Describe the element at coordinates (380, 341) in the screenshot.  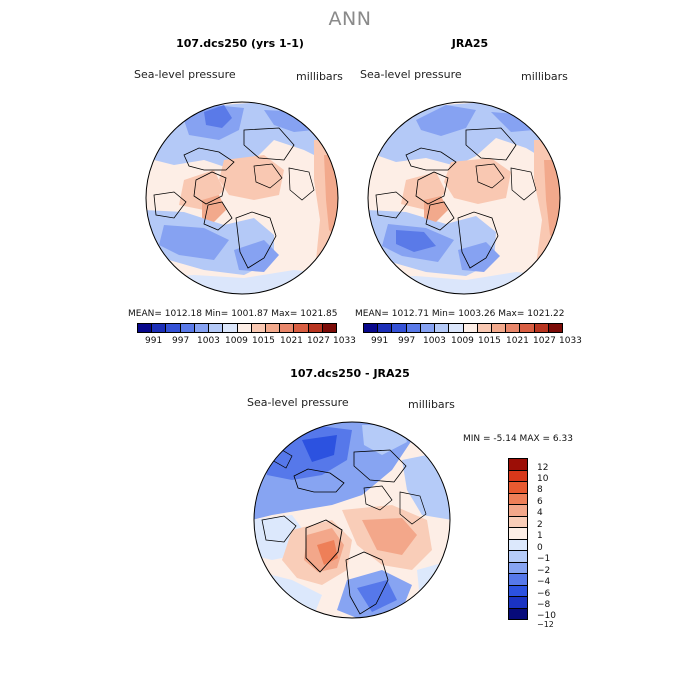
I see `panel-2-tick-991: 991` at that location.